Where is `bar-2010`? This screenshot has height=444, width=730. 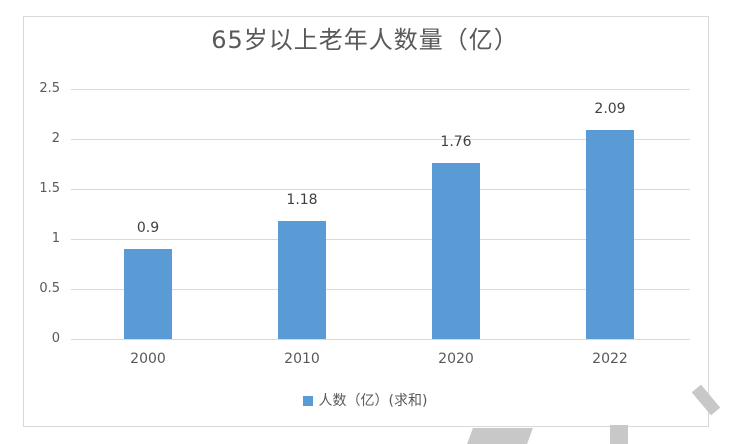
bar-2010 is located at coordinates (302, 280).